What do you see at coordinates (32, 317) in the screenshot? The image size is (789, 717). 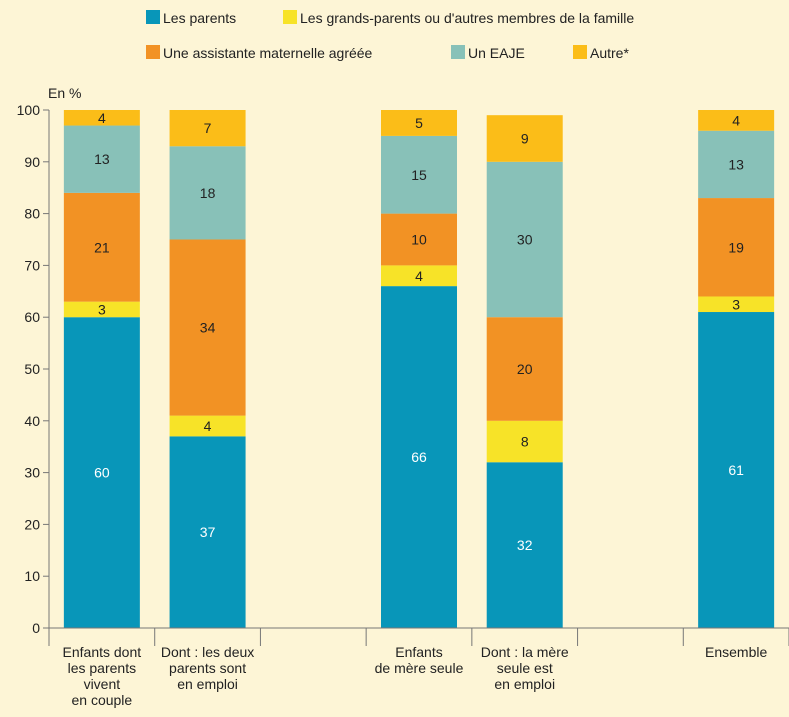 I see `y-tick-label: 60` at bounding box center [32, 317].